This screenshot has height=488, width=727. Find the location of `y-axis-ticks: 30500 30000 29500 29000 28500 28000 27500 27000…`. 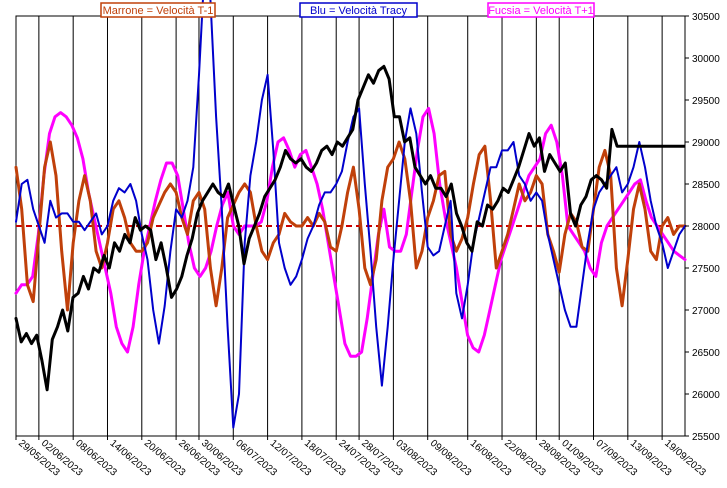

y-axis-ticks: 30500 30000 29500 29000 28500 28000 27500 27000… is located at coordinates (702, 227).